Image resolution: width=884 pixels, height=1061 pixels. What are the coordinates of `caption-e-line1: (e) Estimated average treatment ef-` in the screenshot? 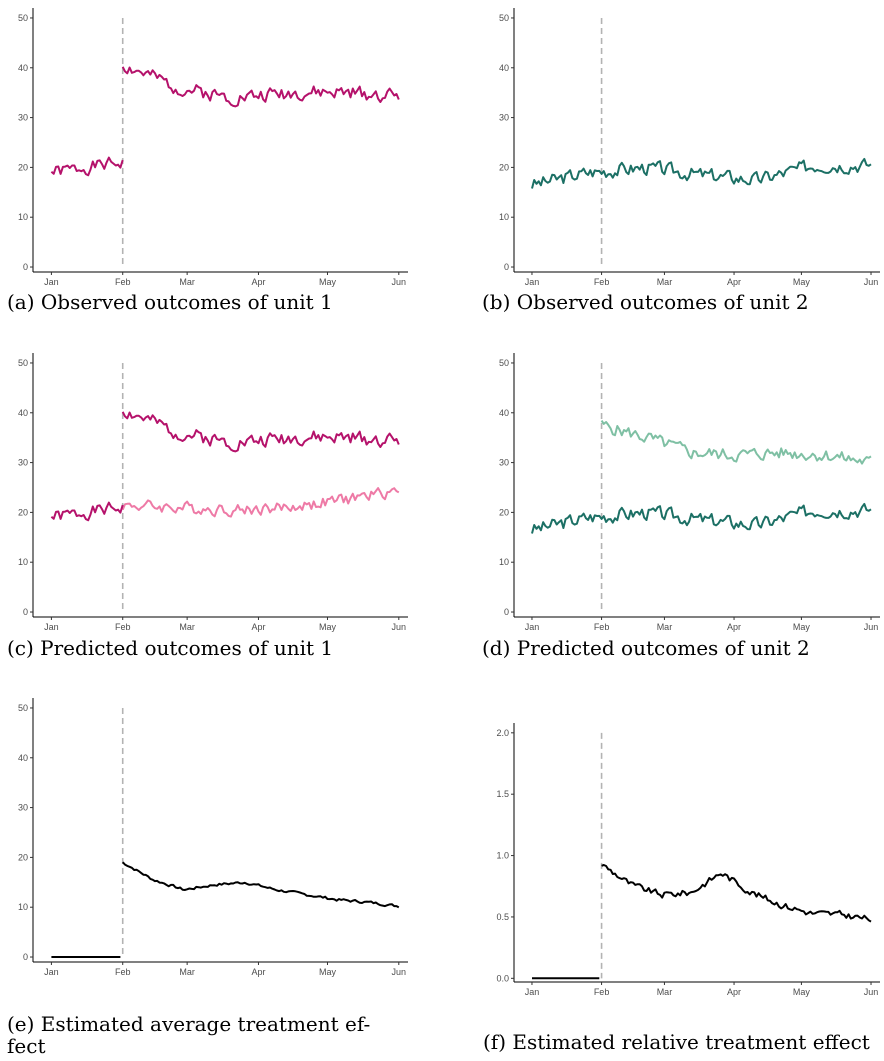 It's located at (189, 1024).